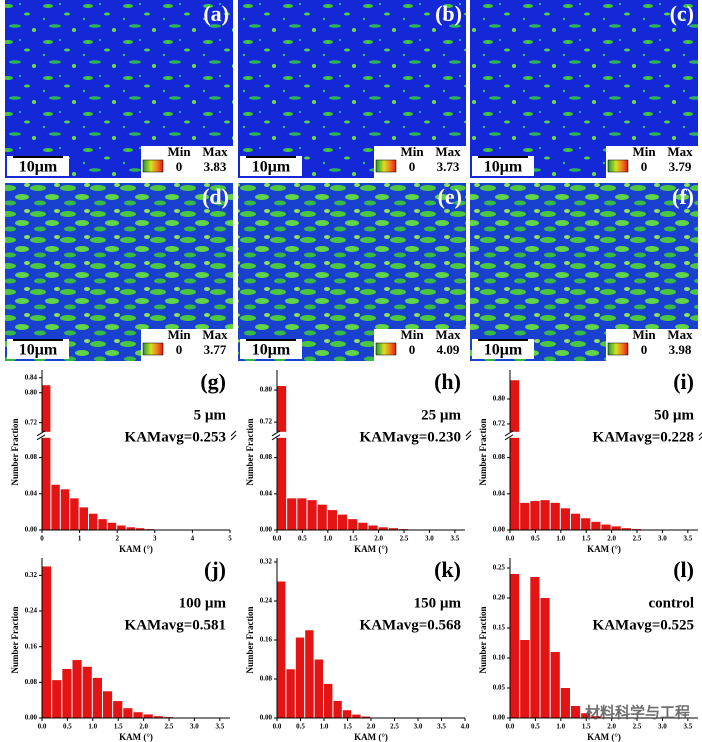 The width and height of the screenshot is (702, 742). Describe the element at coordinates (637, 712) in the screenshot. I see `watermark: 材料科学与工程` at that location.